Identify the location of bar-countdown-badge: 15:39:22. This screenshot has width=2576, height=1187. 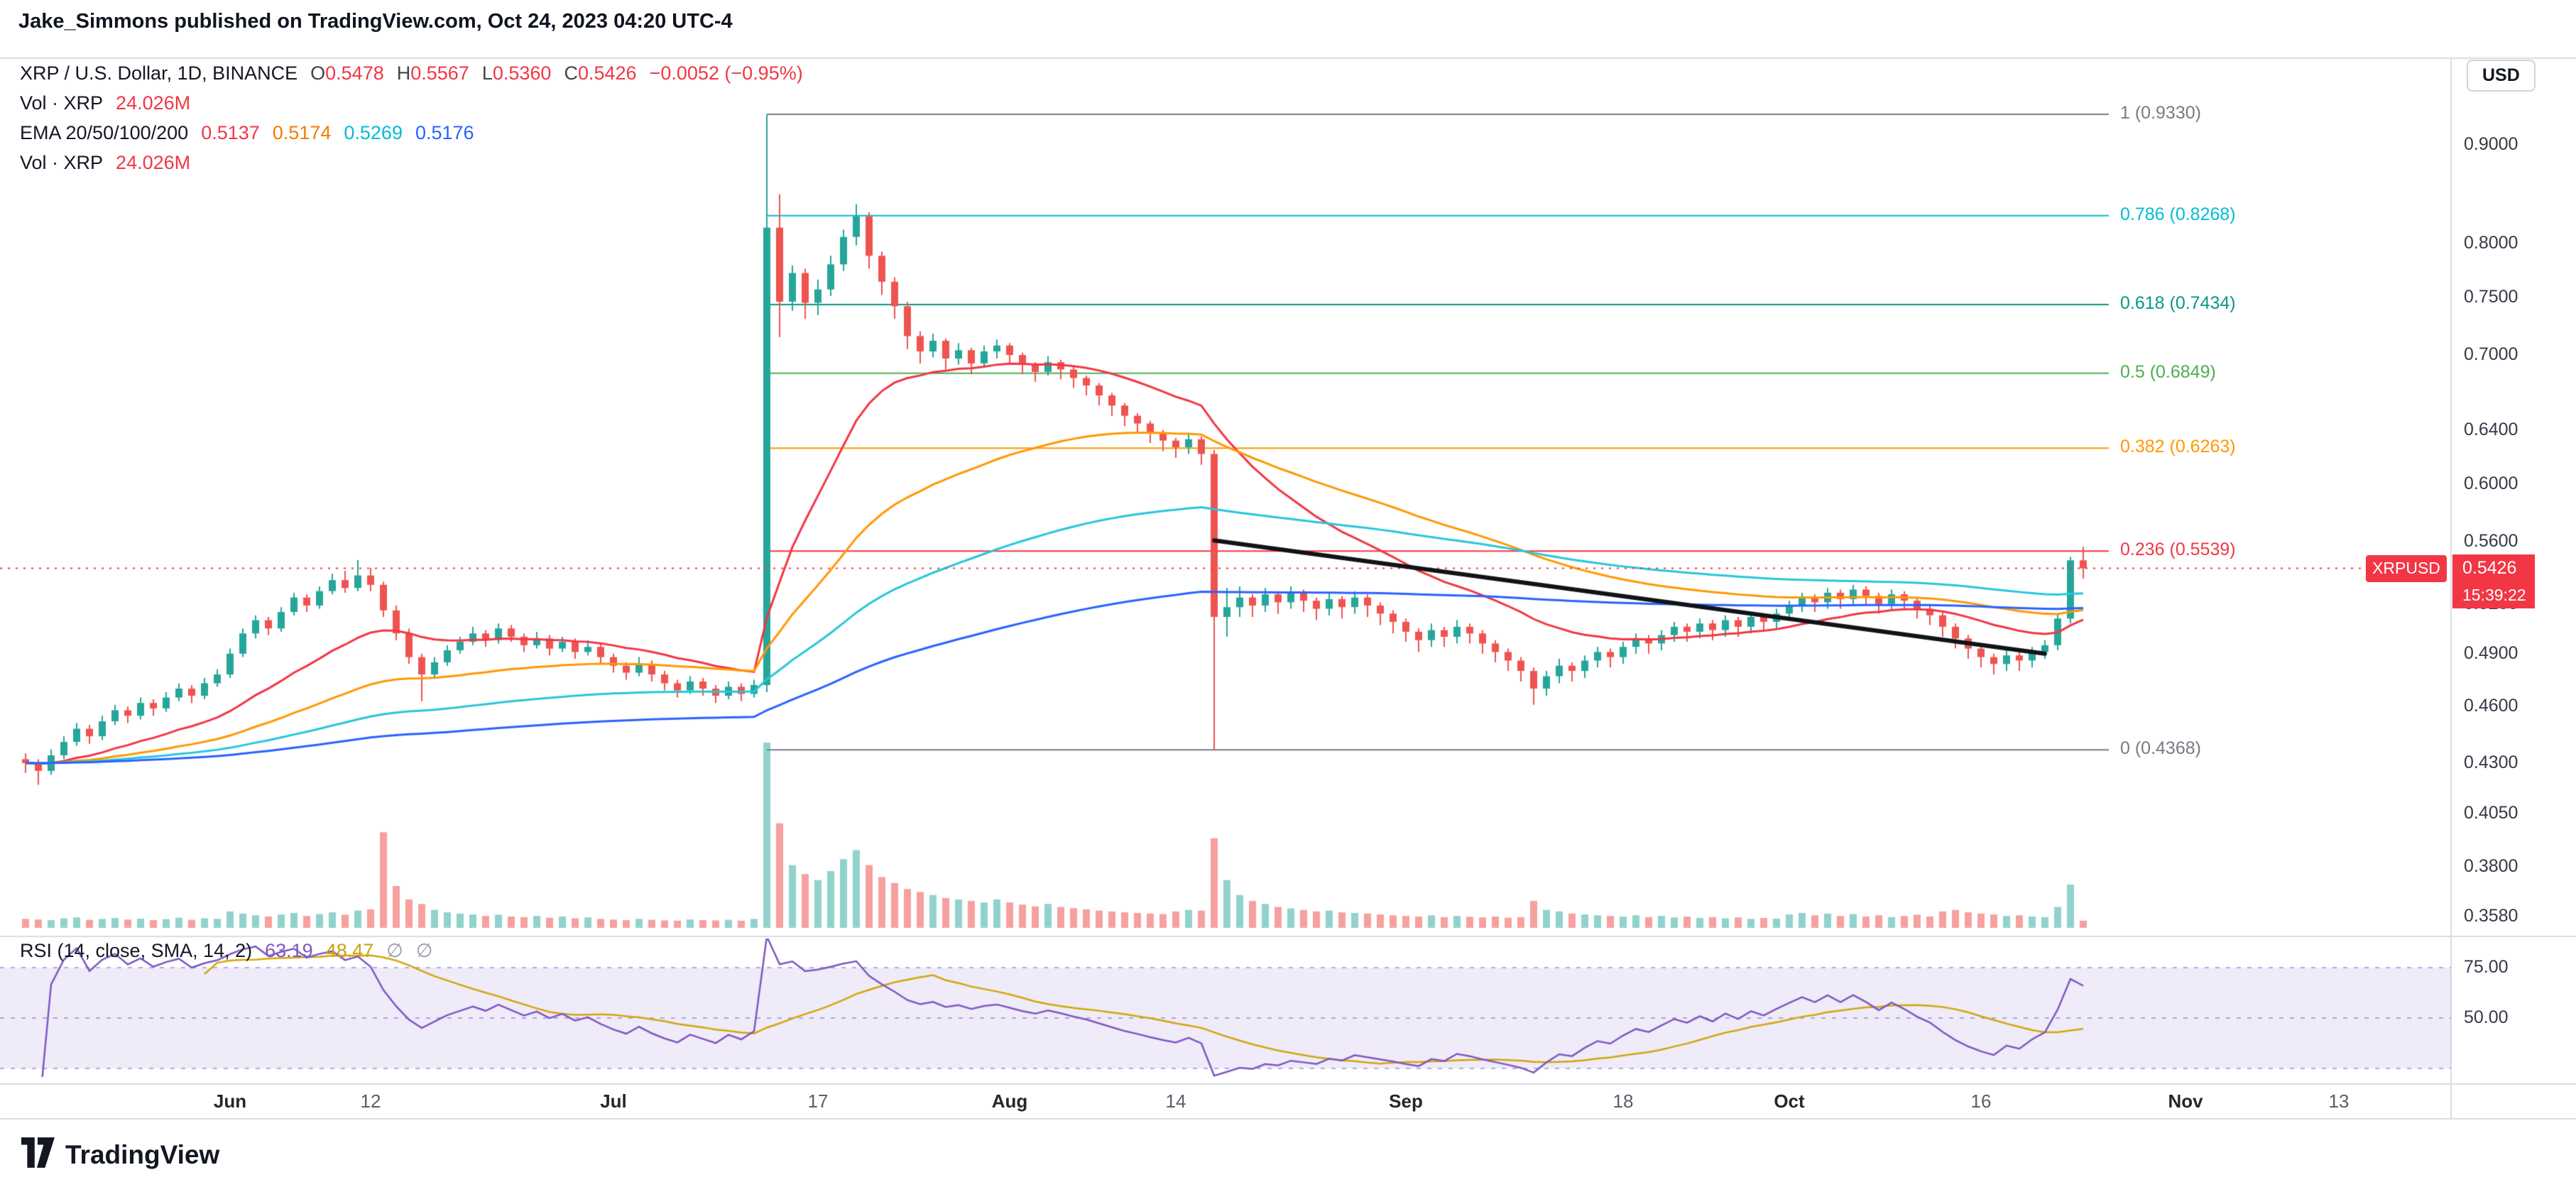
(2493, 595).